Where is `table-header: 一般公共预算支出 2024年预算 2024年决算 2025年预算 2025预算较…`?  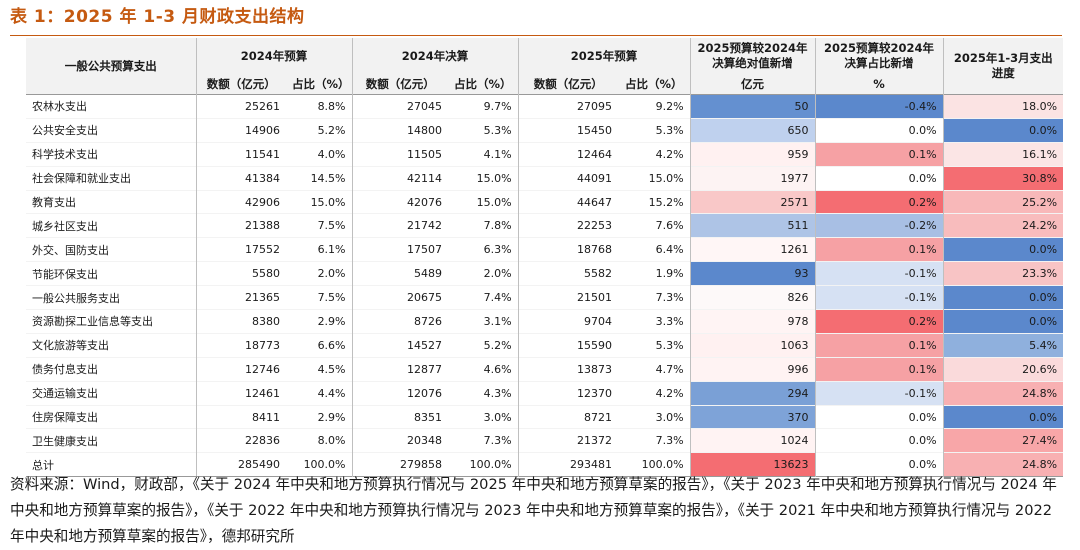 table-header: 一般公共预算支出 2024年预算 2024年决算 2025年预算 2025预算较… is located at coordinates (545, 66).